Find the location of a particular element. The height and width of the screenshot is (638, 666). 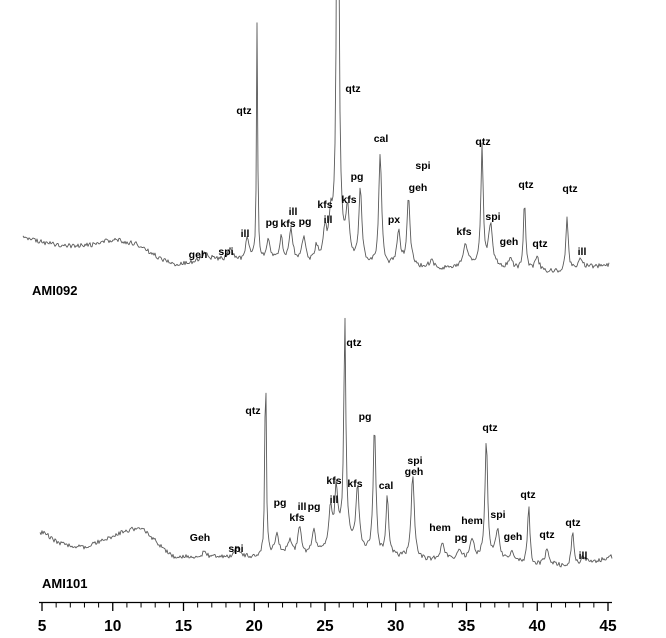

series-label-ami101: AMI101 is located at coordinates (65, 583).